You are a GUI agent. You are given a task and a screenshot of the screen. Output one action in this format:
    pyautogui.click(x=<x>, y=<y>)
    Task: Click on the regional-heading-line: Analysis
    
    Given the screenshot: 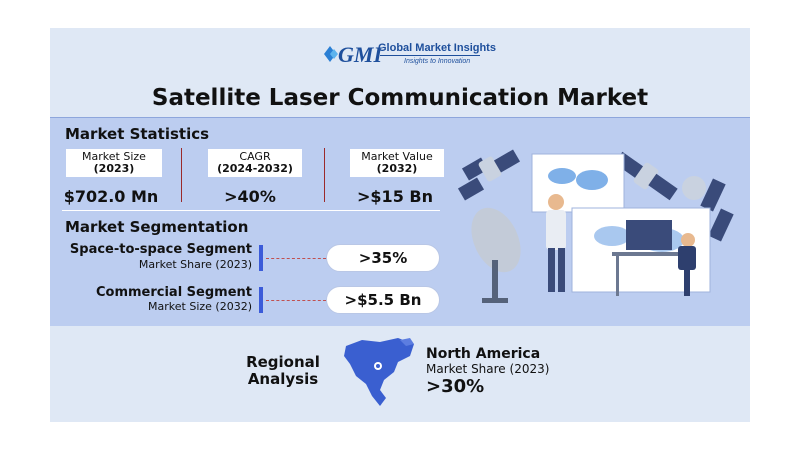 What is the action you would take?
    pyautogui.click(x=283, y=379)
    